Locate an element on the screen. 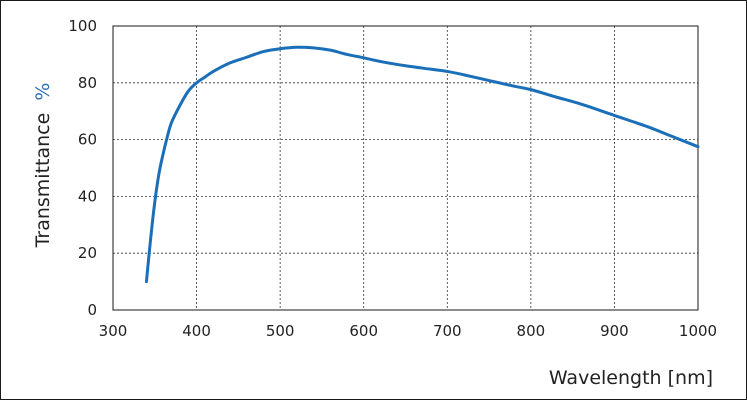 The width and height of the screenshot is (747, 400). x-tick-label: 500 is located at coordinates (280, 331).